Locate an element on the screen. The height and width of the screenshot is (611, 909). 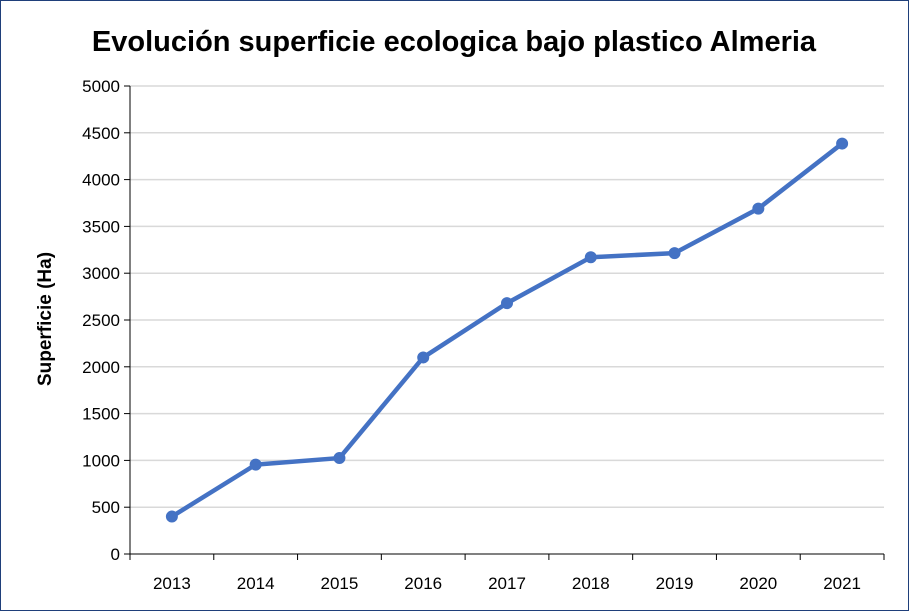
y-tick-label: 1500 is located at coordinates (101, 414).